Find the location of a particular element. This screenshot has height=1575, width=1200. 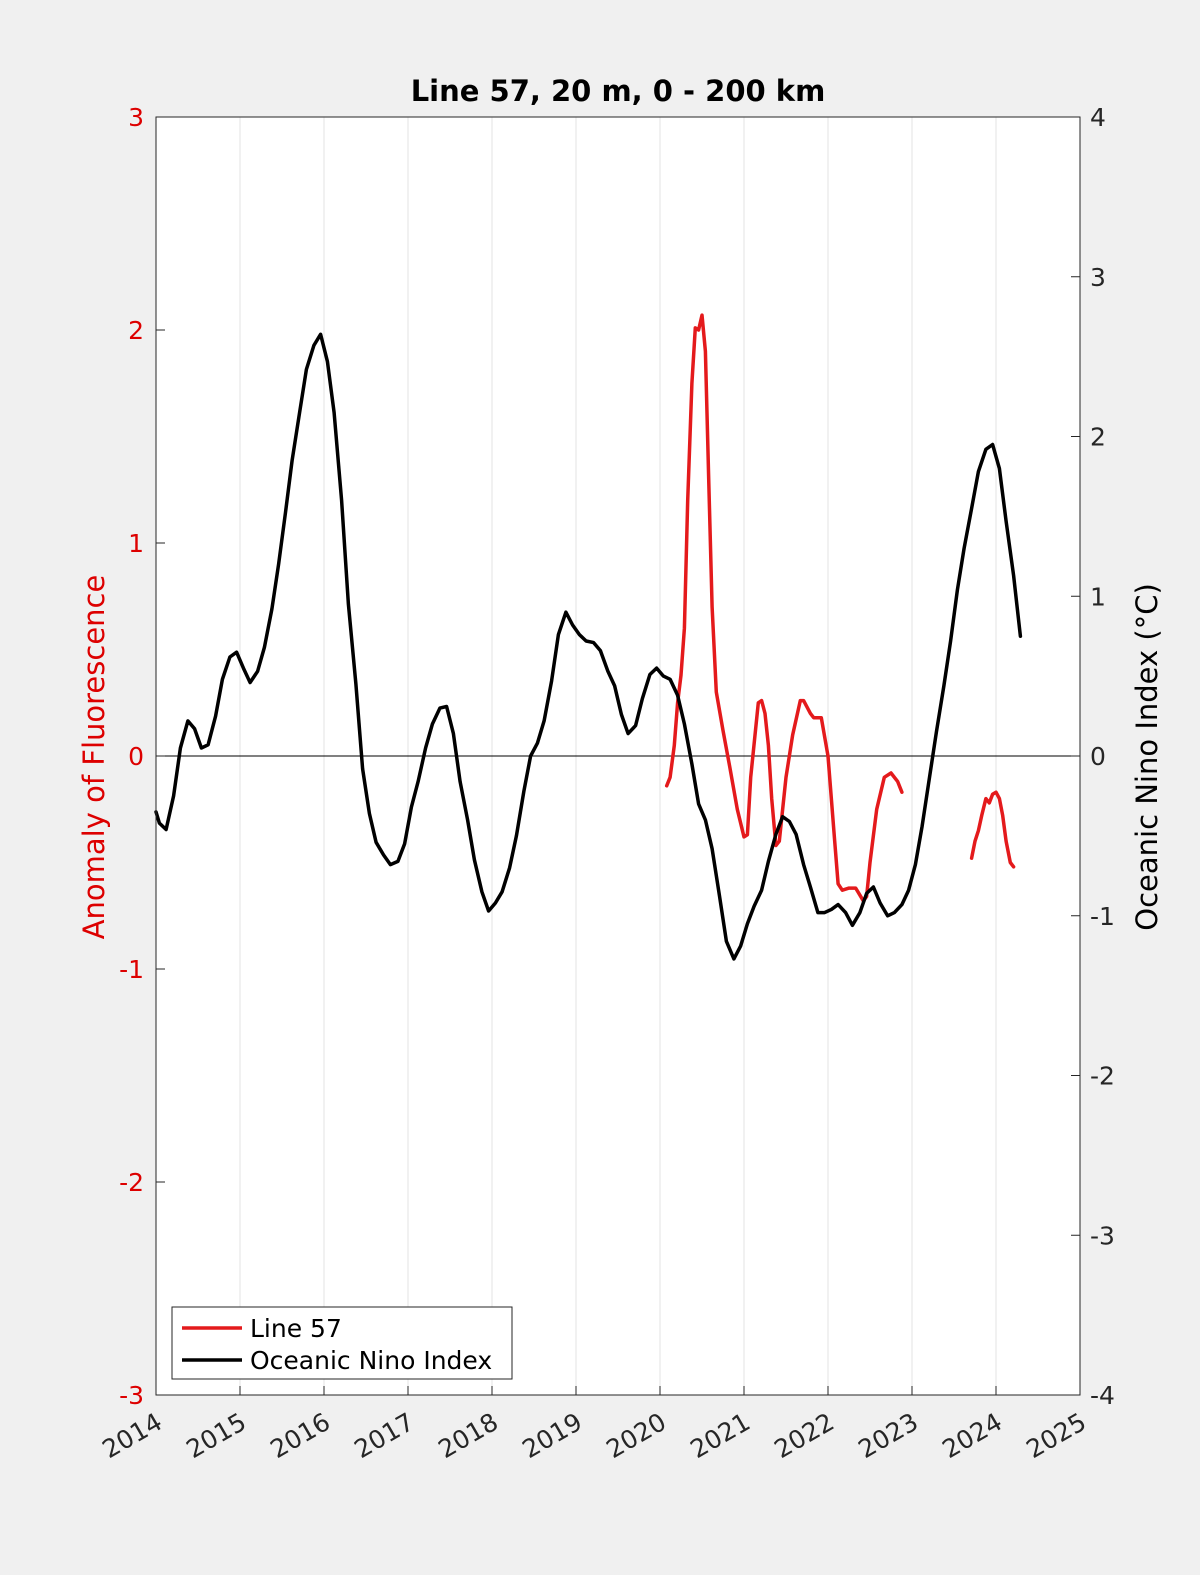

right-y-tick-label: 1 is located at coordinates (1098, 596).